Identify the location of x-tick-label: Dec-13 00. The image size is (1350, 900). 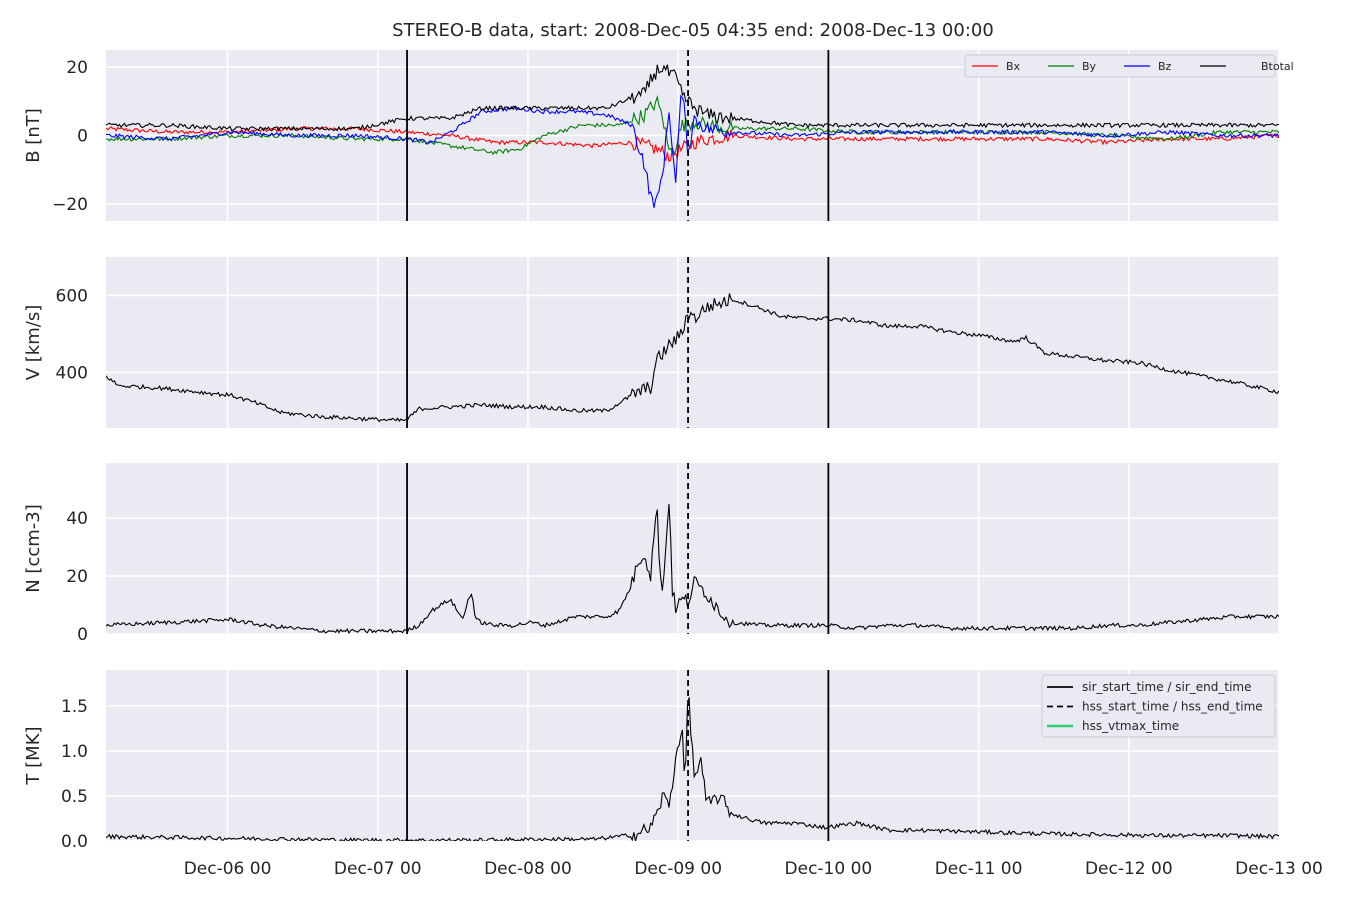
(1279, 869).